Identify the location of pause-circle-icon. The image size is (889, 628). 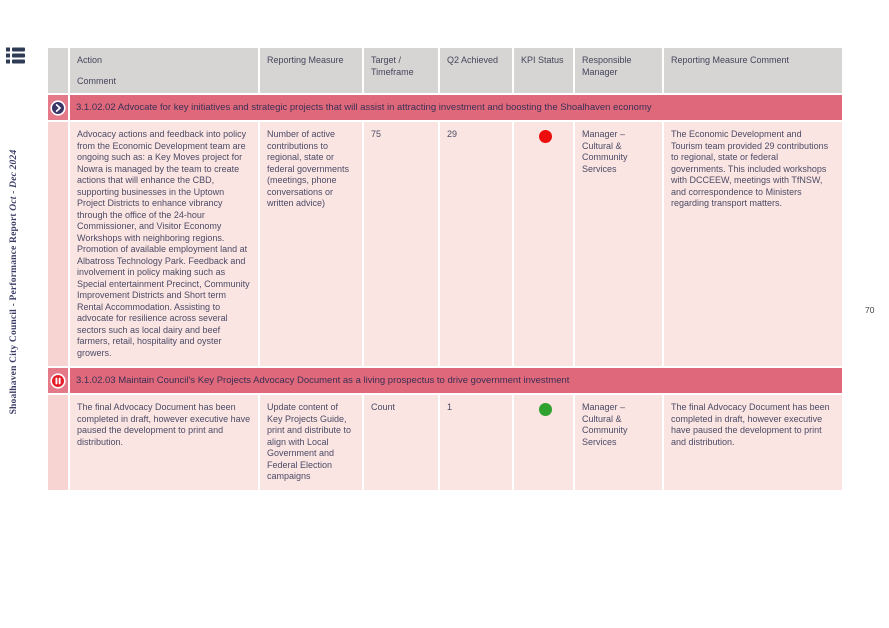
(58, 380).